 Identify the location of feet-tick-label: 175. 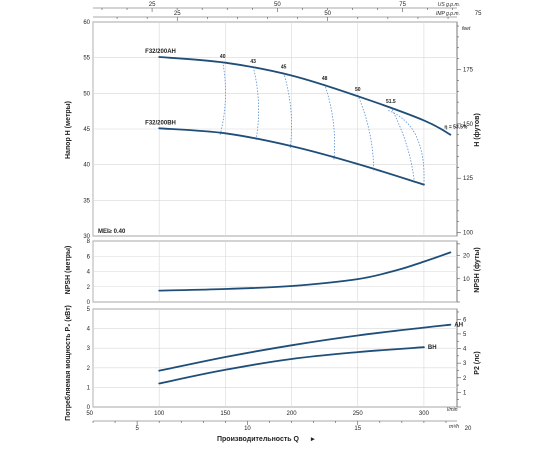
(468, 71).